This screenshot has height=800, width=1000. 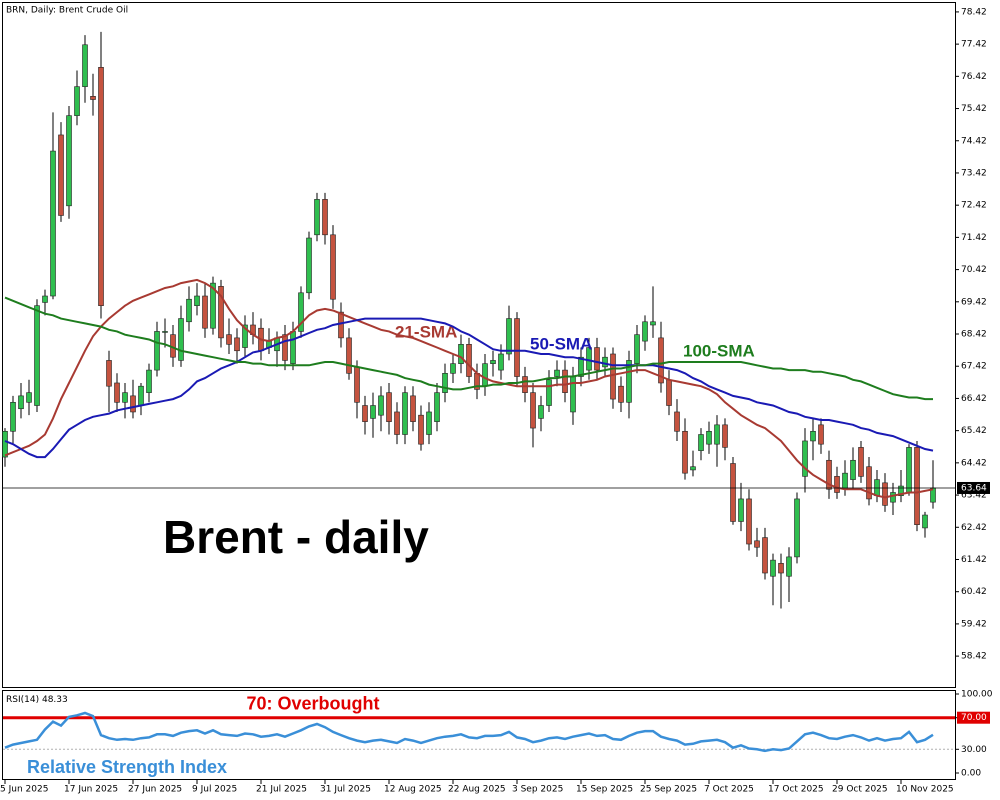 What do you see at coordinates (345, 790) in the screenshot?
I see `x-tick-label: 31 Jul 2025` at bounding box center [345, 790].